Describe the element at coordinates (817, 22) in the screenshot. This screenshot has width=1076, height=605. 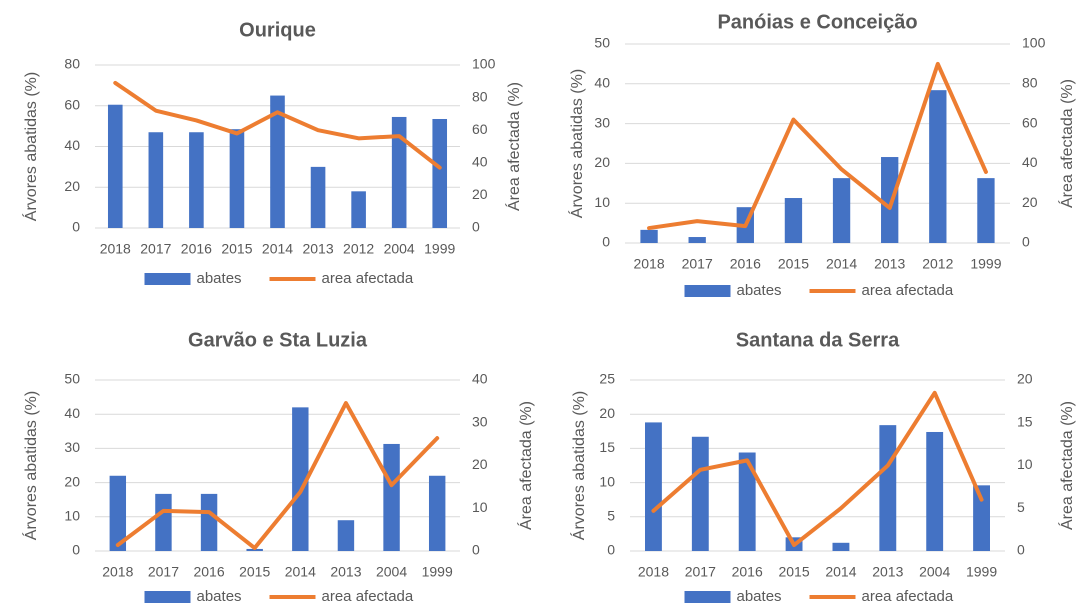
I see `chart-title: Panóias e Conceição` at that location.